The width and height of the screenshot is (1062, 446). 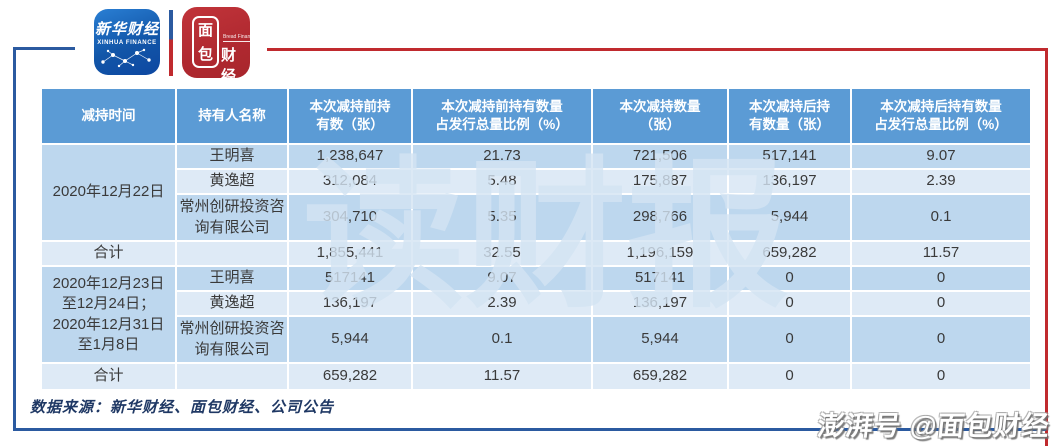 I want to click on value-cell: 517,141, so click(x=789, y=156).